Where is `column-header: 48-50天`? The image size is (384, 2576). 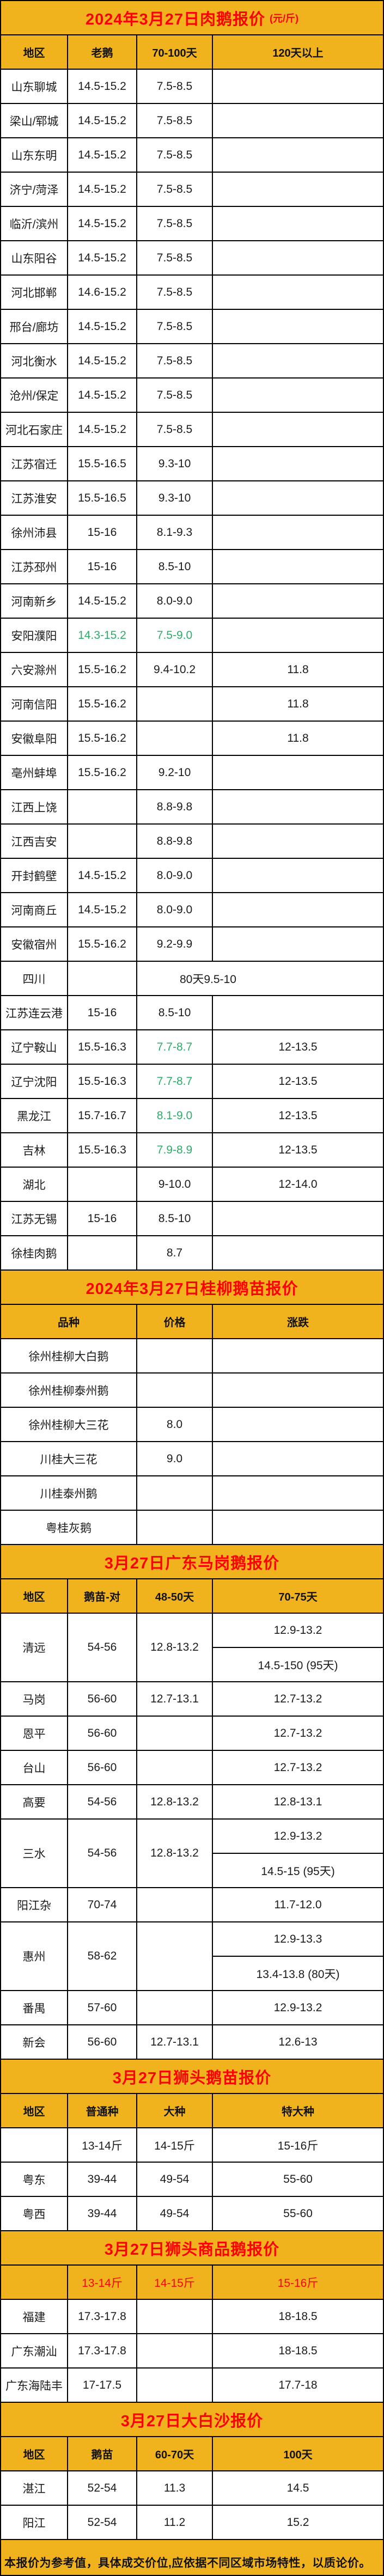 column-header: 48-50天 is located at coordinates (175, 1596).